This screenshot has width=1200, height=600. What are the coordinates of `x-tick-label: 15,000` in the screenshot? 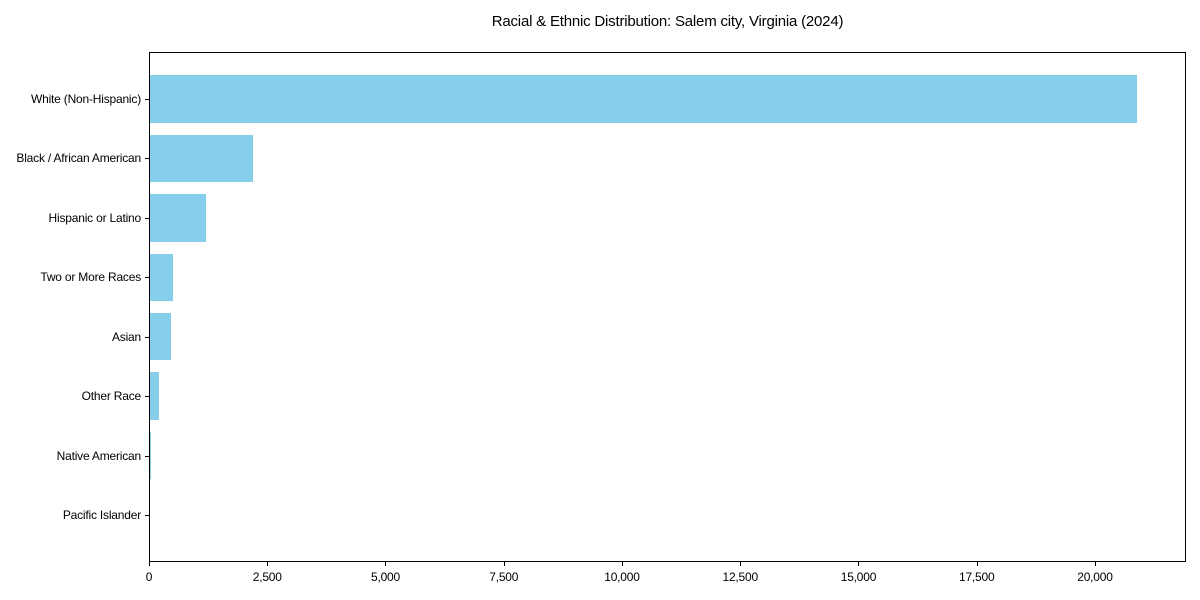 It's located at (858, 577).